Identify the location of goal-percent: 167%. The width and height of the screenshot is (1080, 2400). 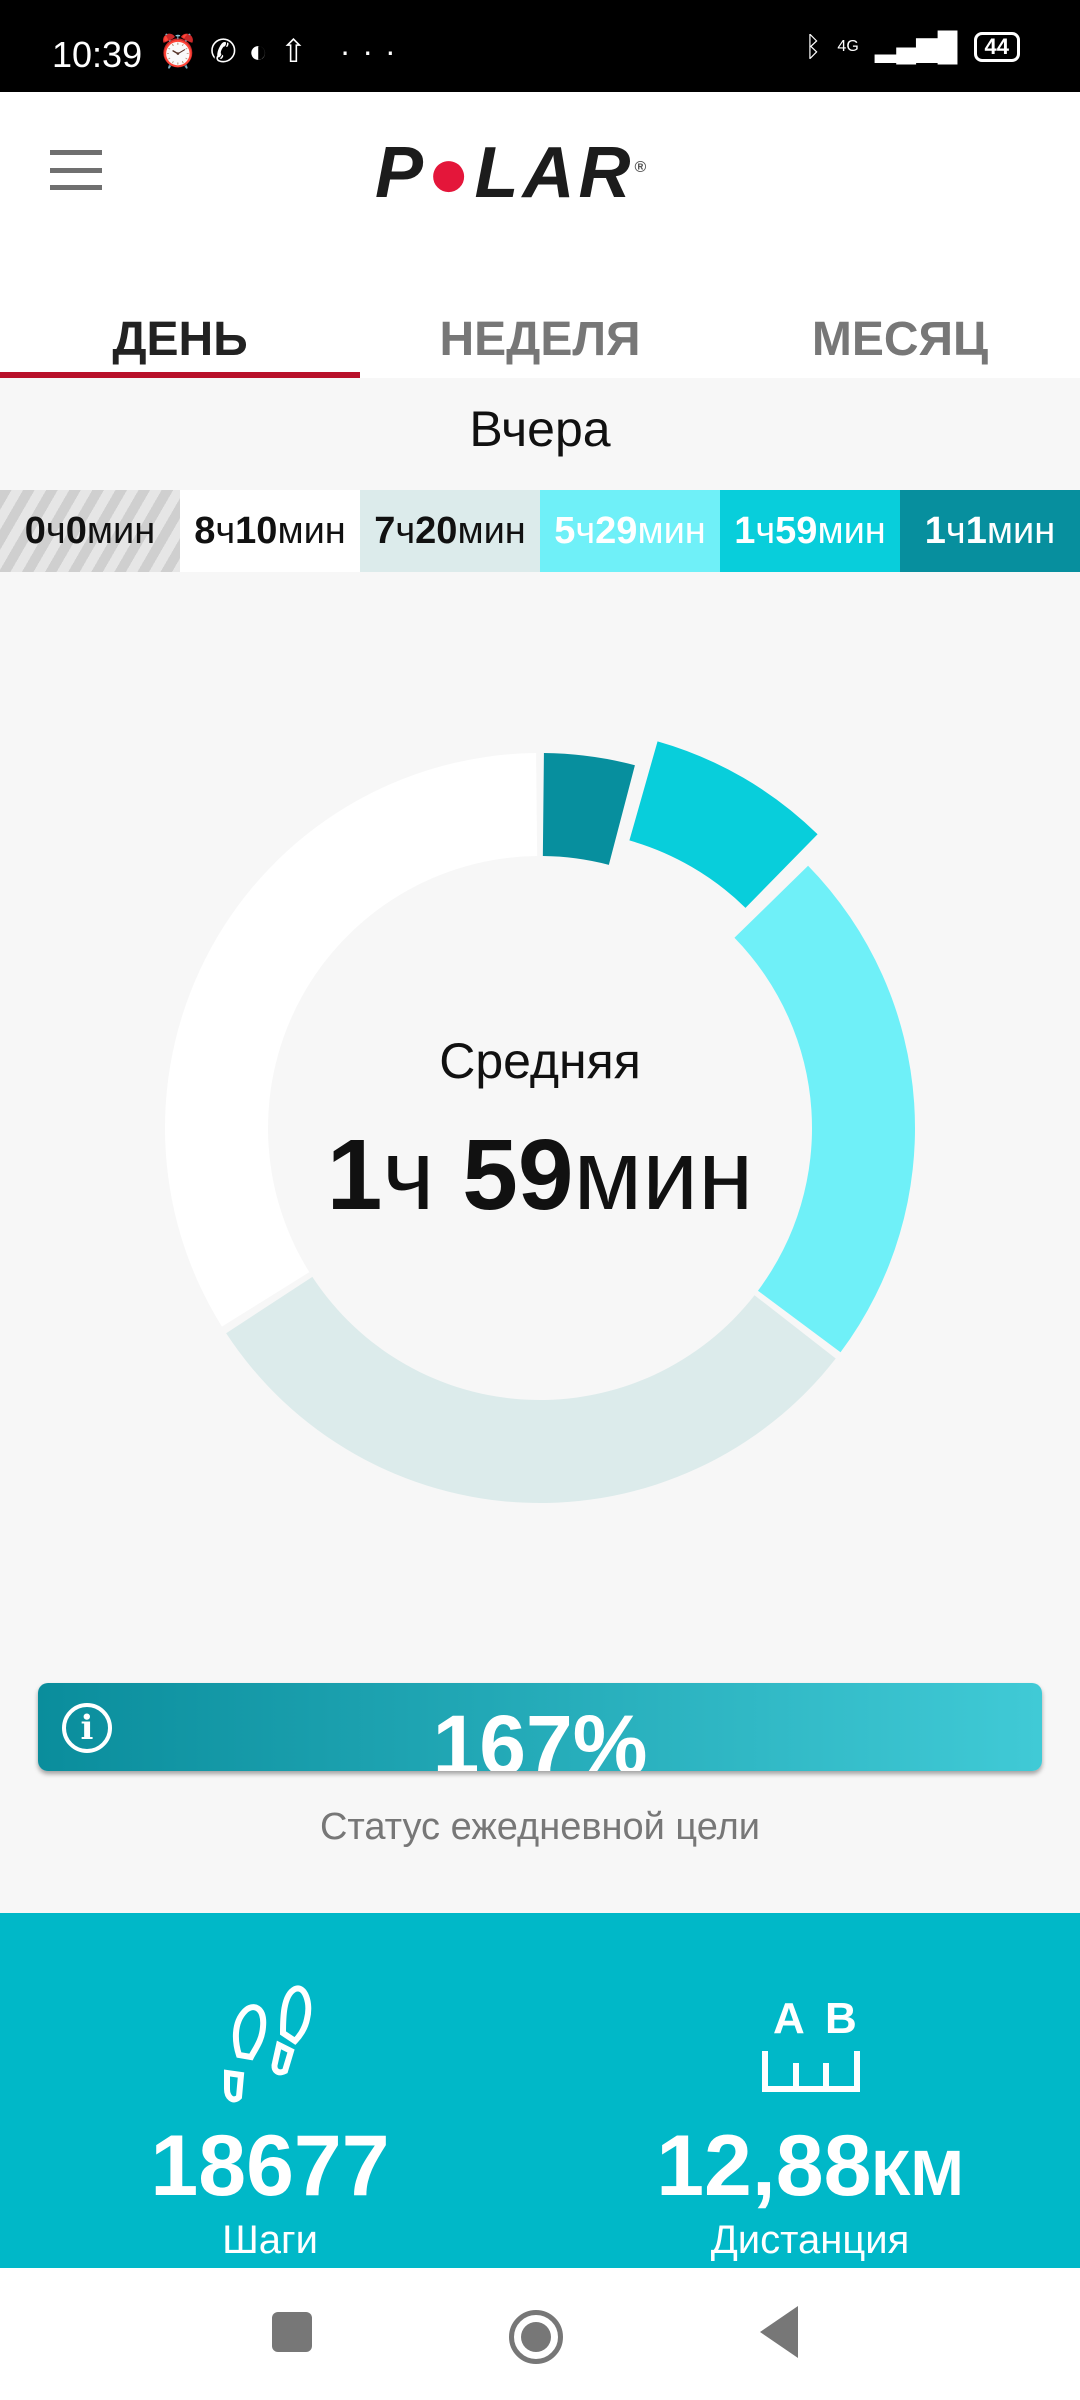
(540, 1734).